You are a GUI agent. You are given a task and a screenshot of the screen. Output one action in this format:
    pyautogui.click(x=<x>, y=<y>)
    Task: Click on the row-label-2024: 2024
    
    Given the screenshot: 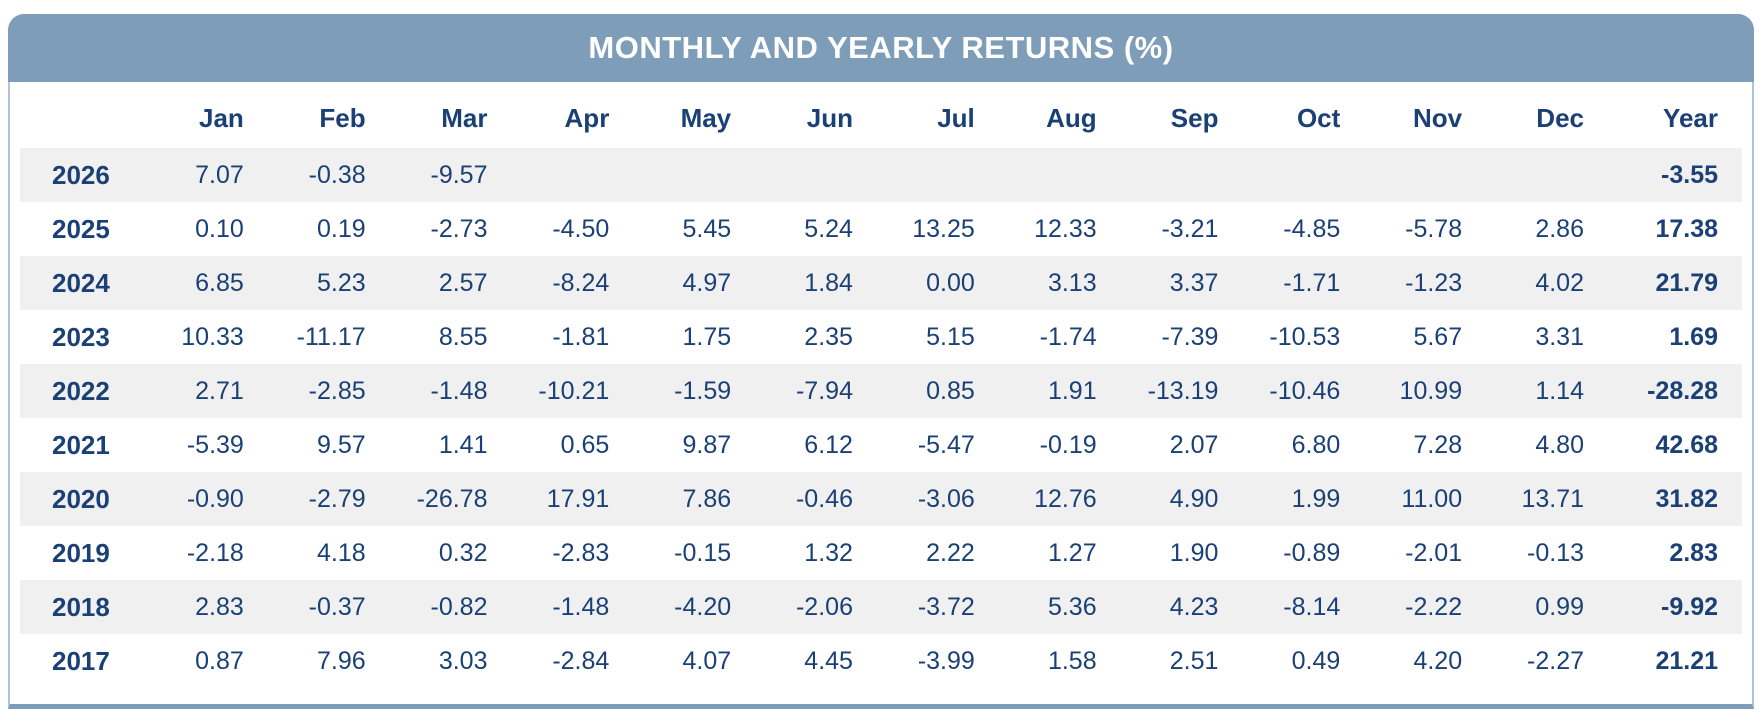 What is the action you would take?
    pyautogui.click(x=81, y=282)
    